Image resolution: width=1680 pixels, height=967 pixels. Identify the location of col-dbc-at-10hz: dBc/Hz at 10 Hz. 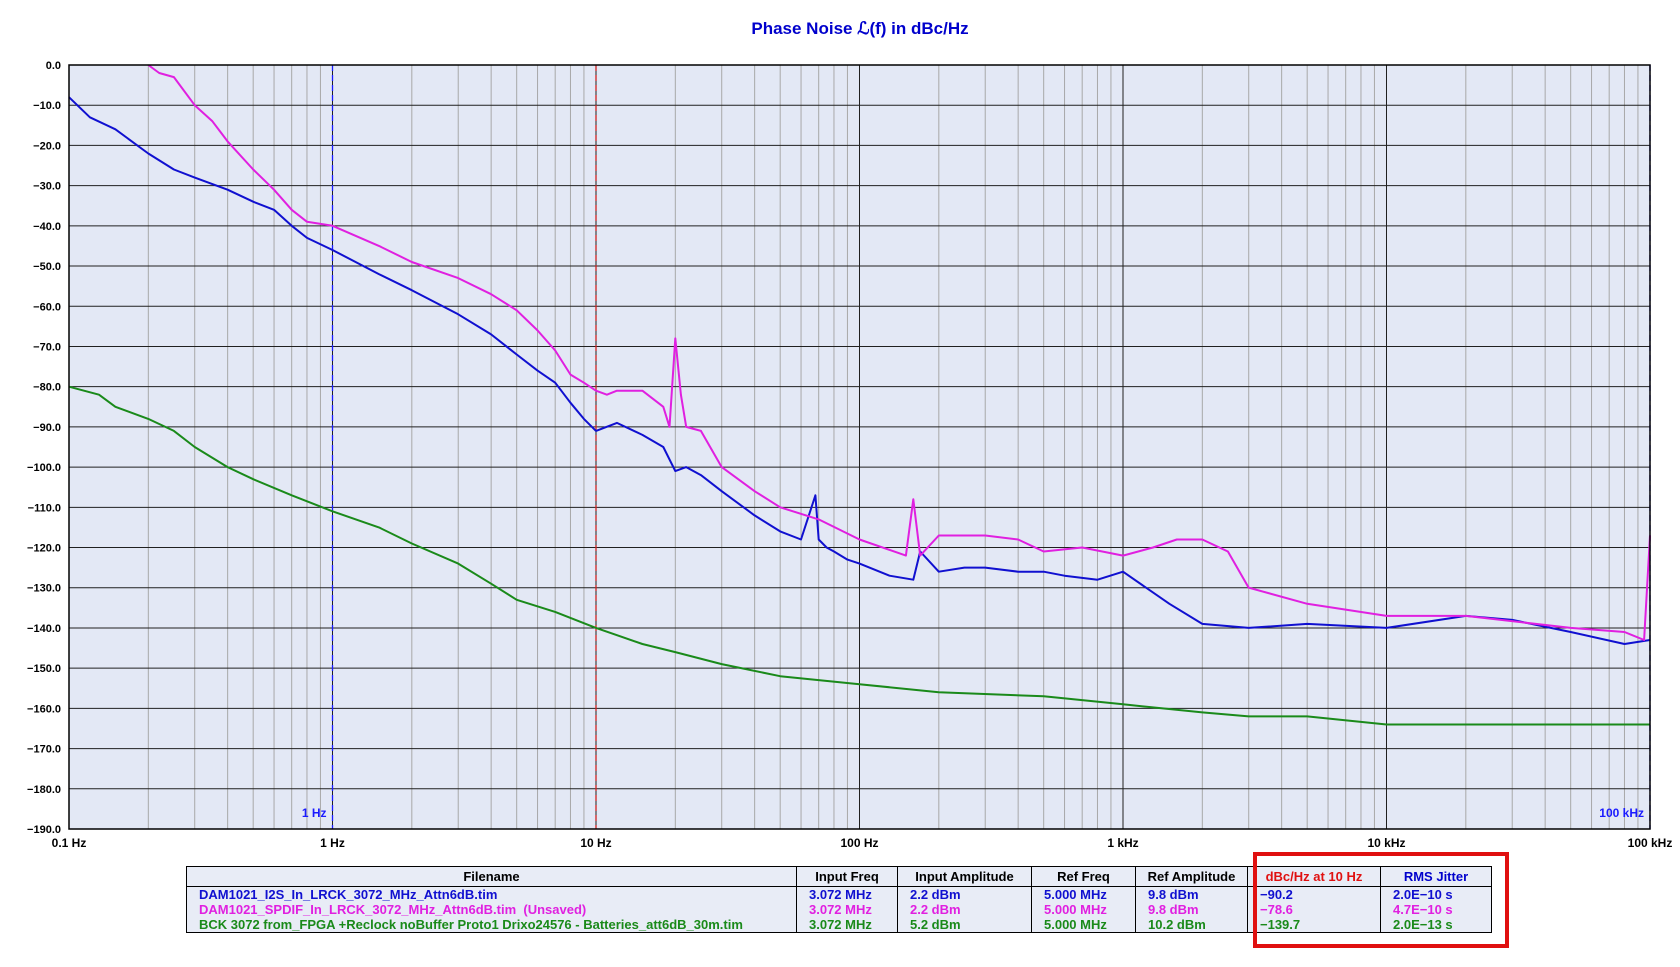
(1314, 876).